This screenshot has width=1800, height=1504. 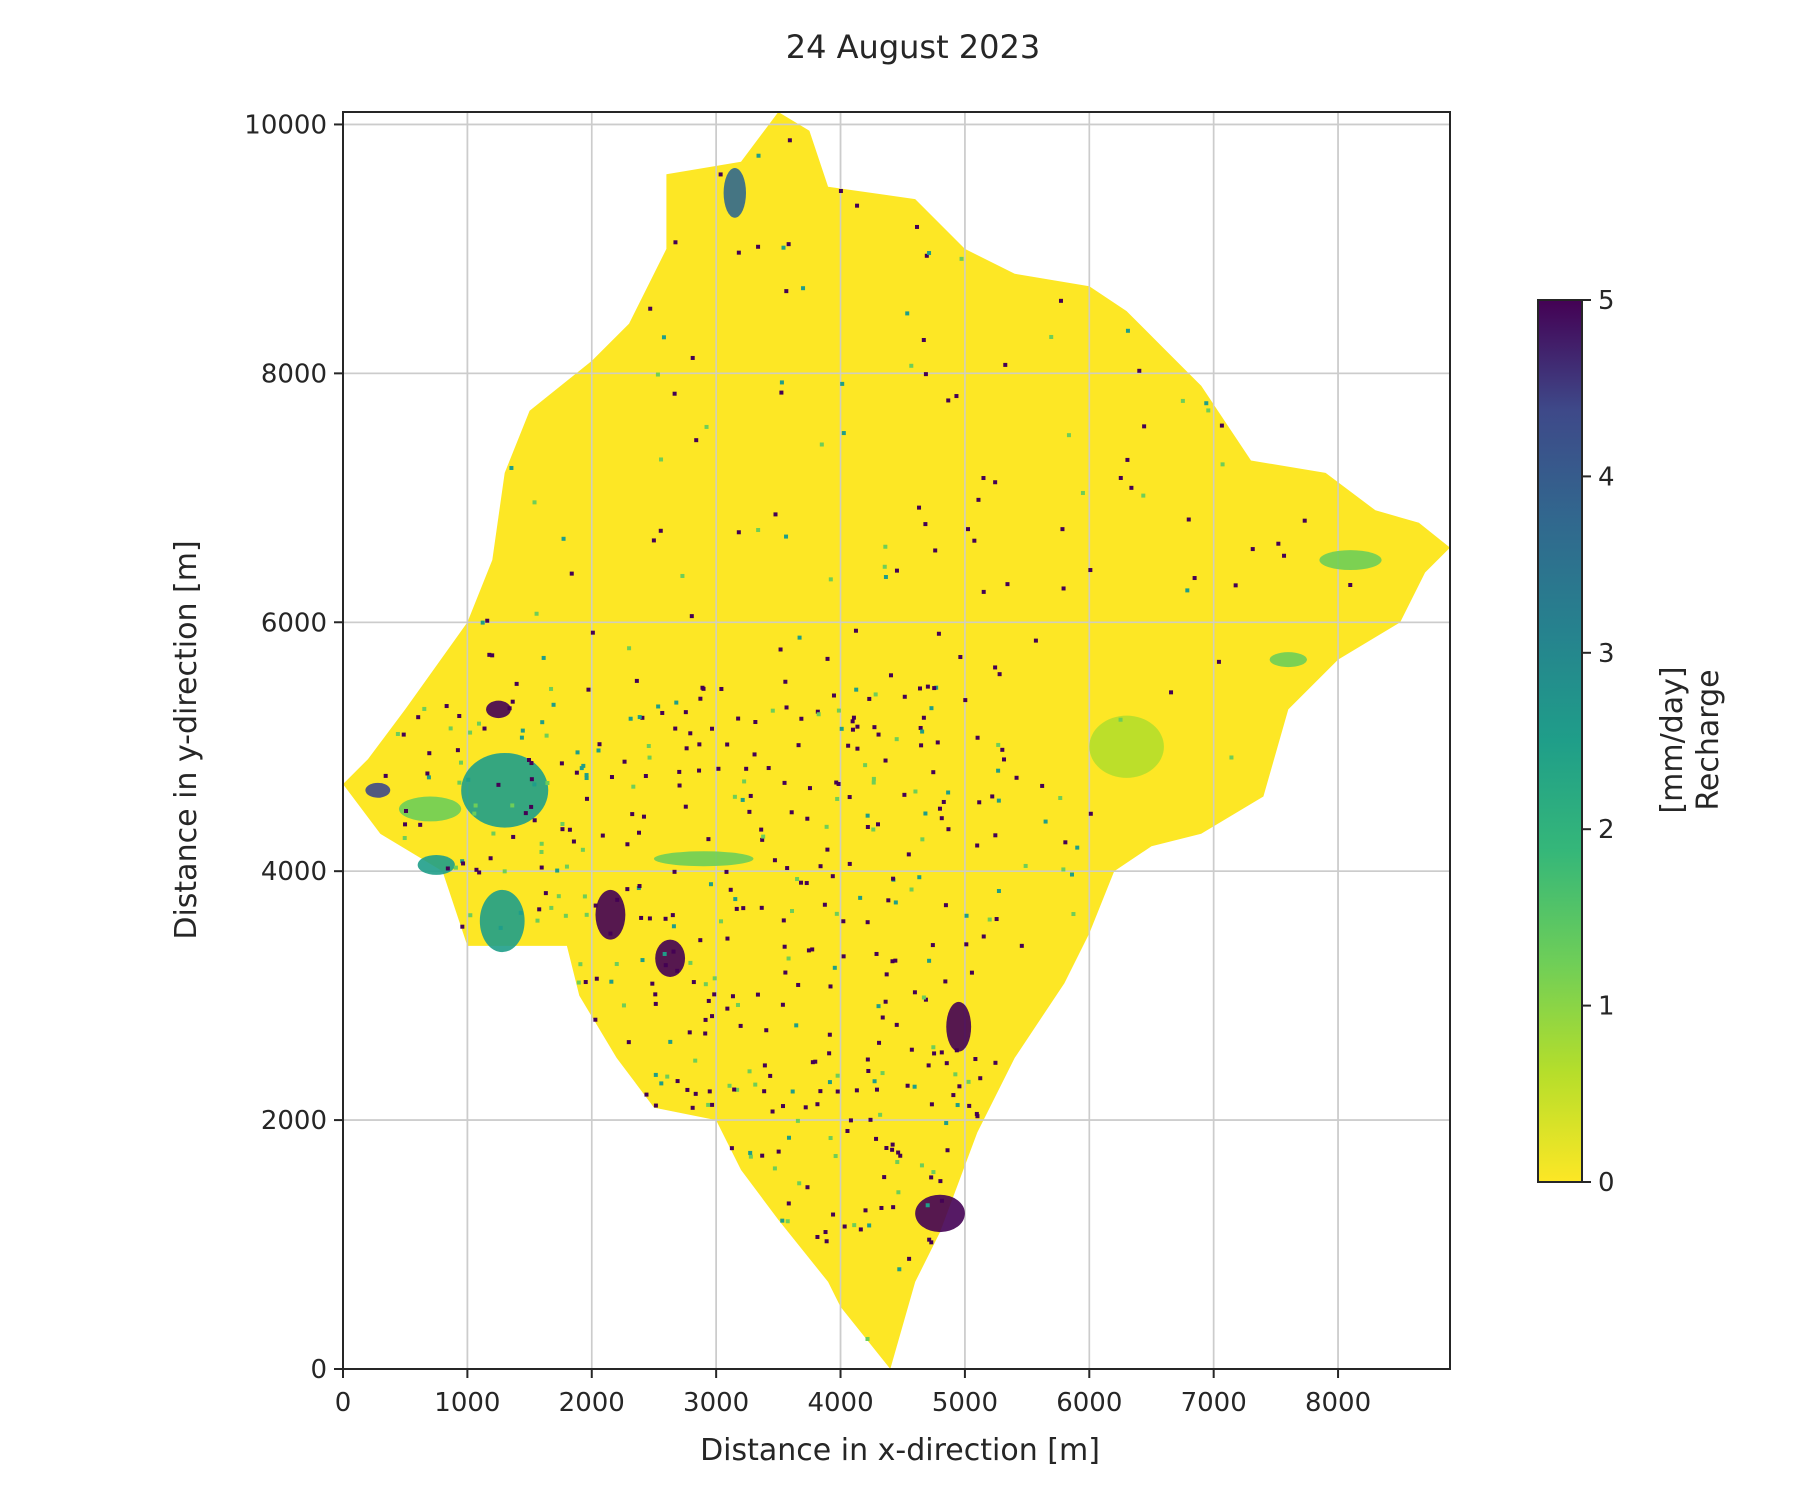 What do you see at coordinates (1606, 1183) in the screenshot?
I see `colorbar-tick-label: 0` at bounding box center [1606, 1183].